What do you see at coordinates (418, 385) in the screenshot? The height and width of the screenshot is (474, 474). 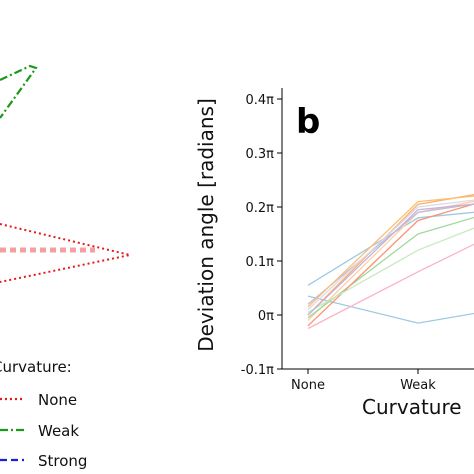 I see `x-tick-label: Weak` at bounding box center [418, 385].